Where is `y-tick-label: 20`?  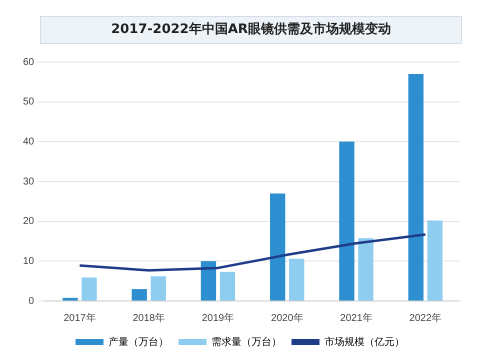
y-tick-label: 20 is located at coordinates (29, 222).